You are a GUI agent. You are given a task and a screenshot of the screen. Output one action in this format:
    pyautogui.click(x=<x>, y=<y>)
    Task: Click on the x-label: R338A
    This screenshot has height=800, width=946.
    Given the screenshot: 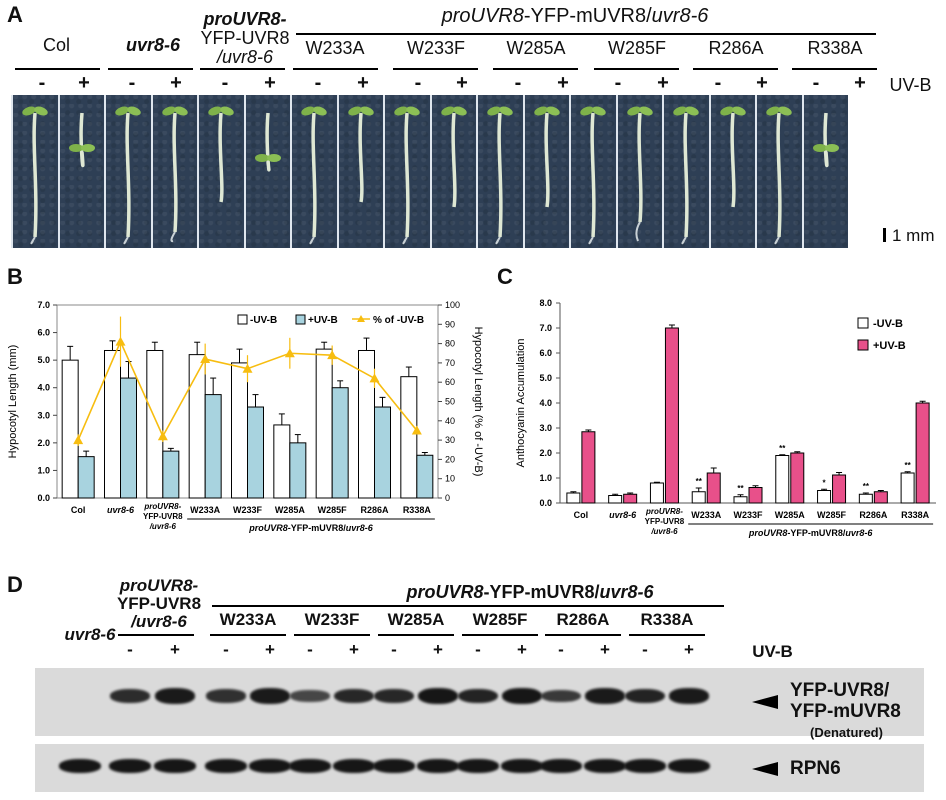 What is the action you would take?
    pyautogui.click(x=915, y=515)
    